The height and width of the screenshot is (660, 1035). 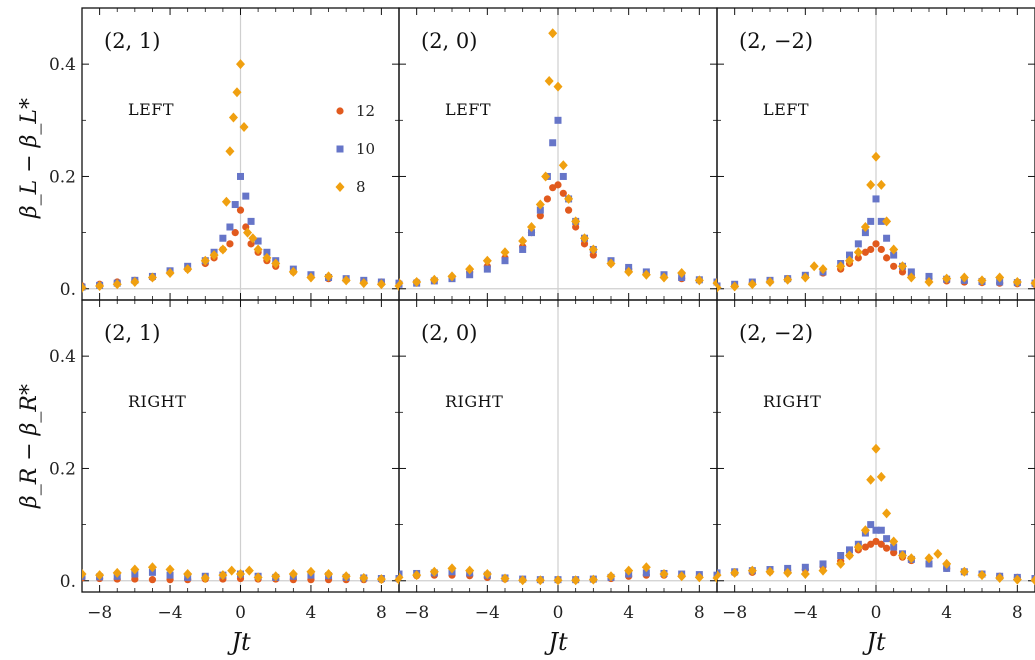 What do you see at coordinates (873, 642) in the screenshot?
I see `x-axis-label-right: Jt` at bounding box center [873, 642].